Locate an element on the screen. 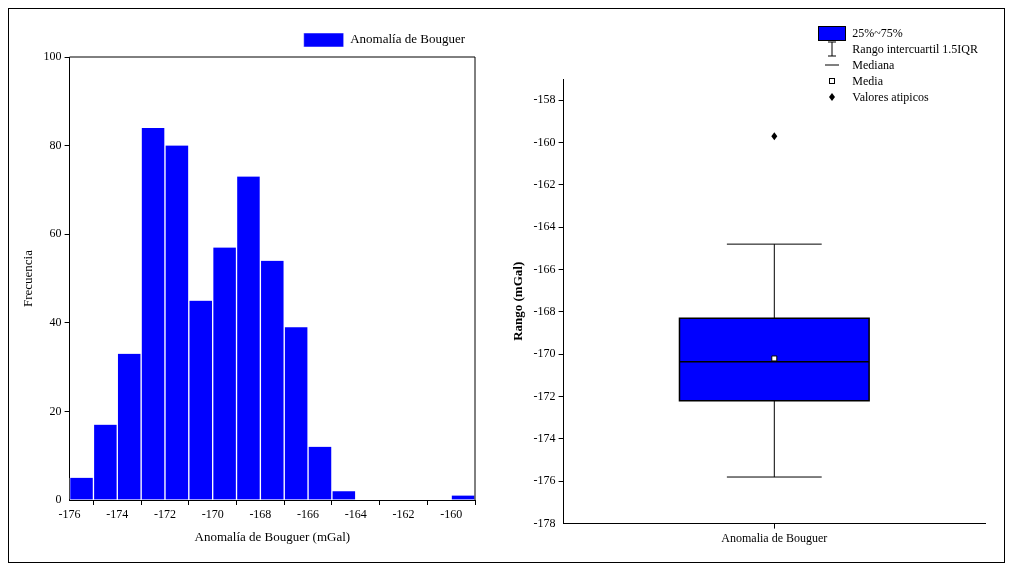 This screenshot has width=1015, height=573. y-tick-label: 100 is located at coordinates (52, 56).